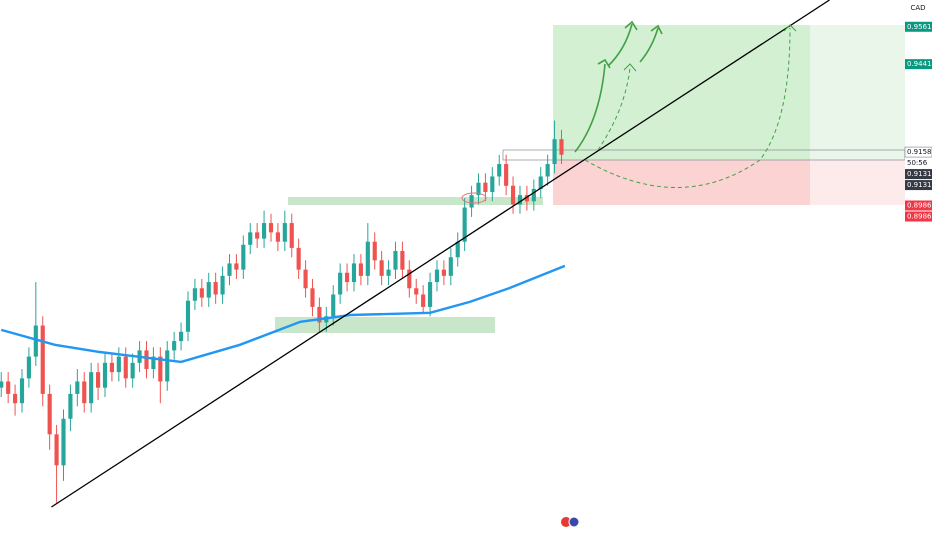 This screenshot has width=932, height=550. Describe the element at coordinates (918, 275) in the screenshot. I see `price-axis` at that location.